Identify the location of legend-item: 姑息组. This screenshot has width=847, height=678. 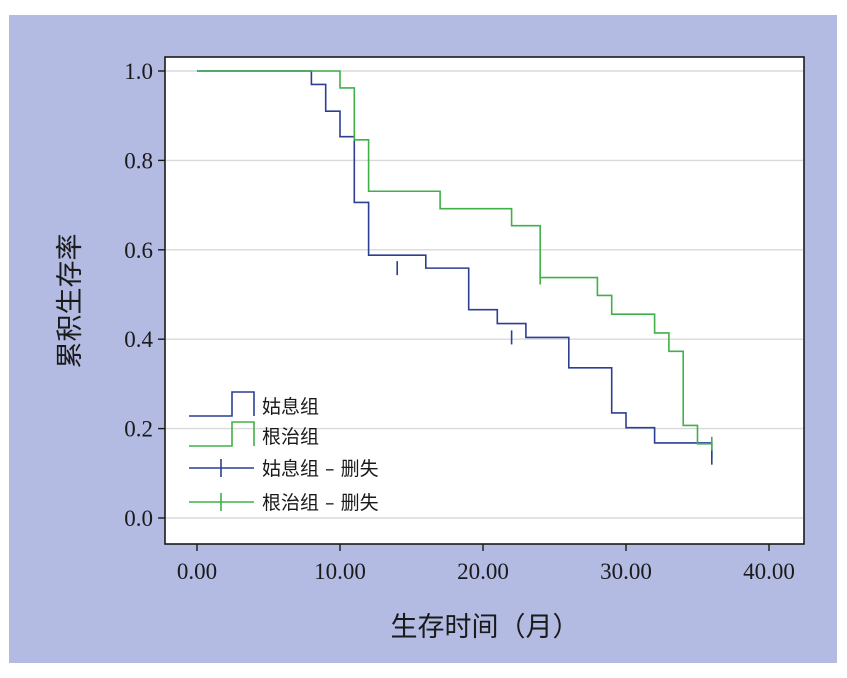
(254, 404).